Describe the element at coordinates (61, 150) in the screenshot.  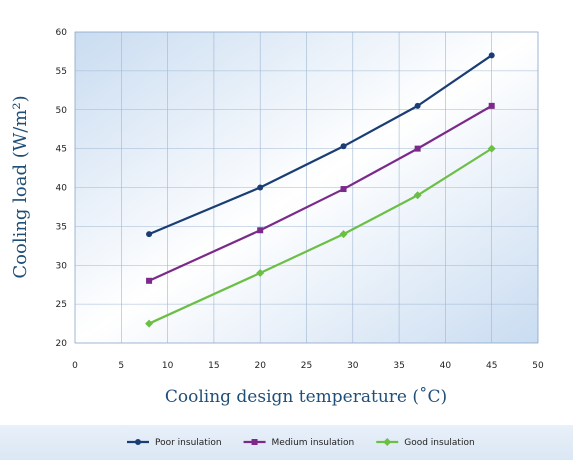
I see `y-tick-label: 45` at that location.